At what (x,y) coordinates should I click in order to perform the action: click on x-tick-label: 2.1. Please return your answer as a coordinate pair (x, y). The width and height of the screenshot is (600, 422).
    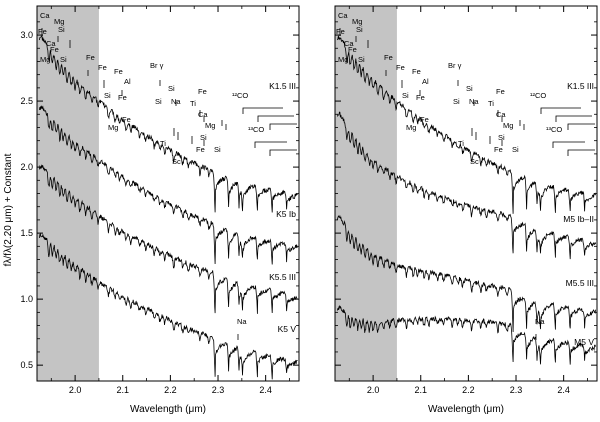
    Looking at the image, I should click on (420, 390).